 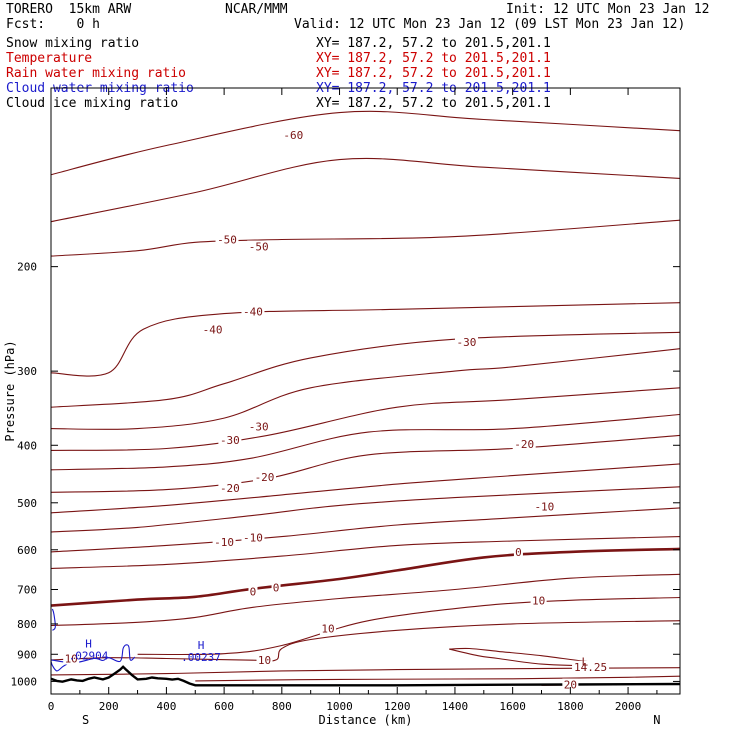 I want to click on header-fcst: Fcst: 0 h, so click(x=53, y=24).